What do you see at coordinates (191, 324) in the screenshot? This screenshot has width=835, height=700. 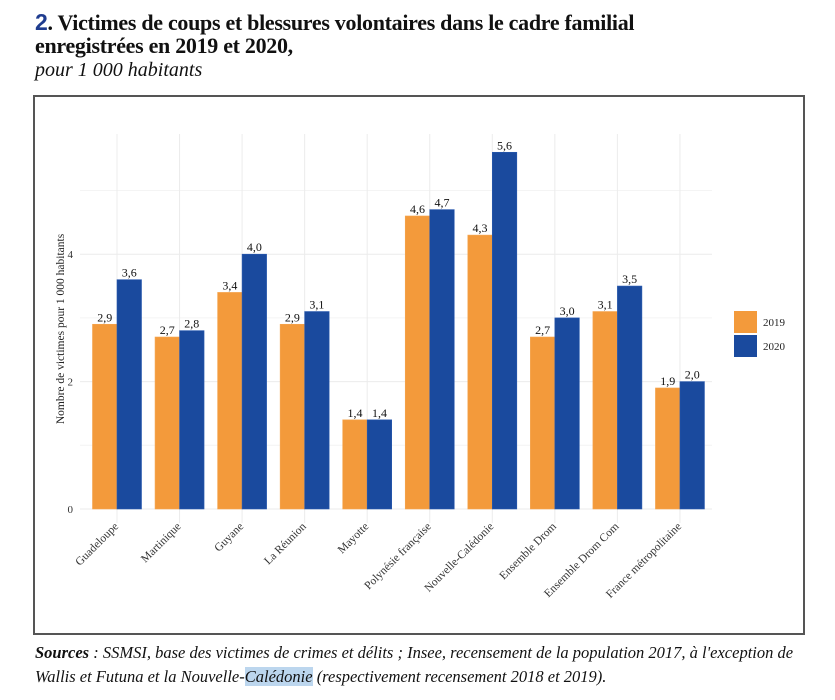 I see `data-label: 2,8` at bounding box center [191, 324].